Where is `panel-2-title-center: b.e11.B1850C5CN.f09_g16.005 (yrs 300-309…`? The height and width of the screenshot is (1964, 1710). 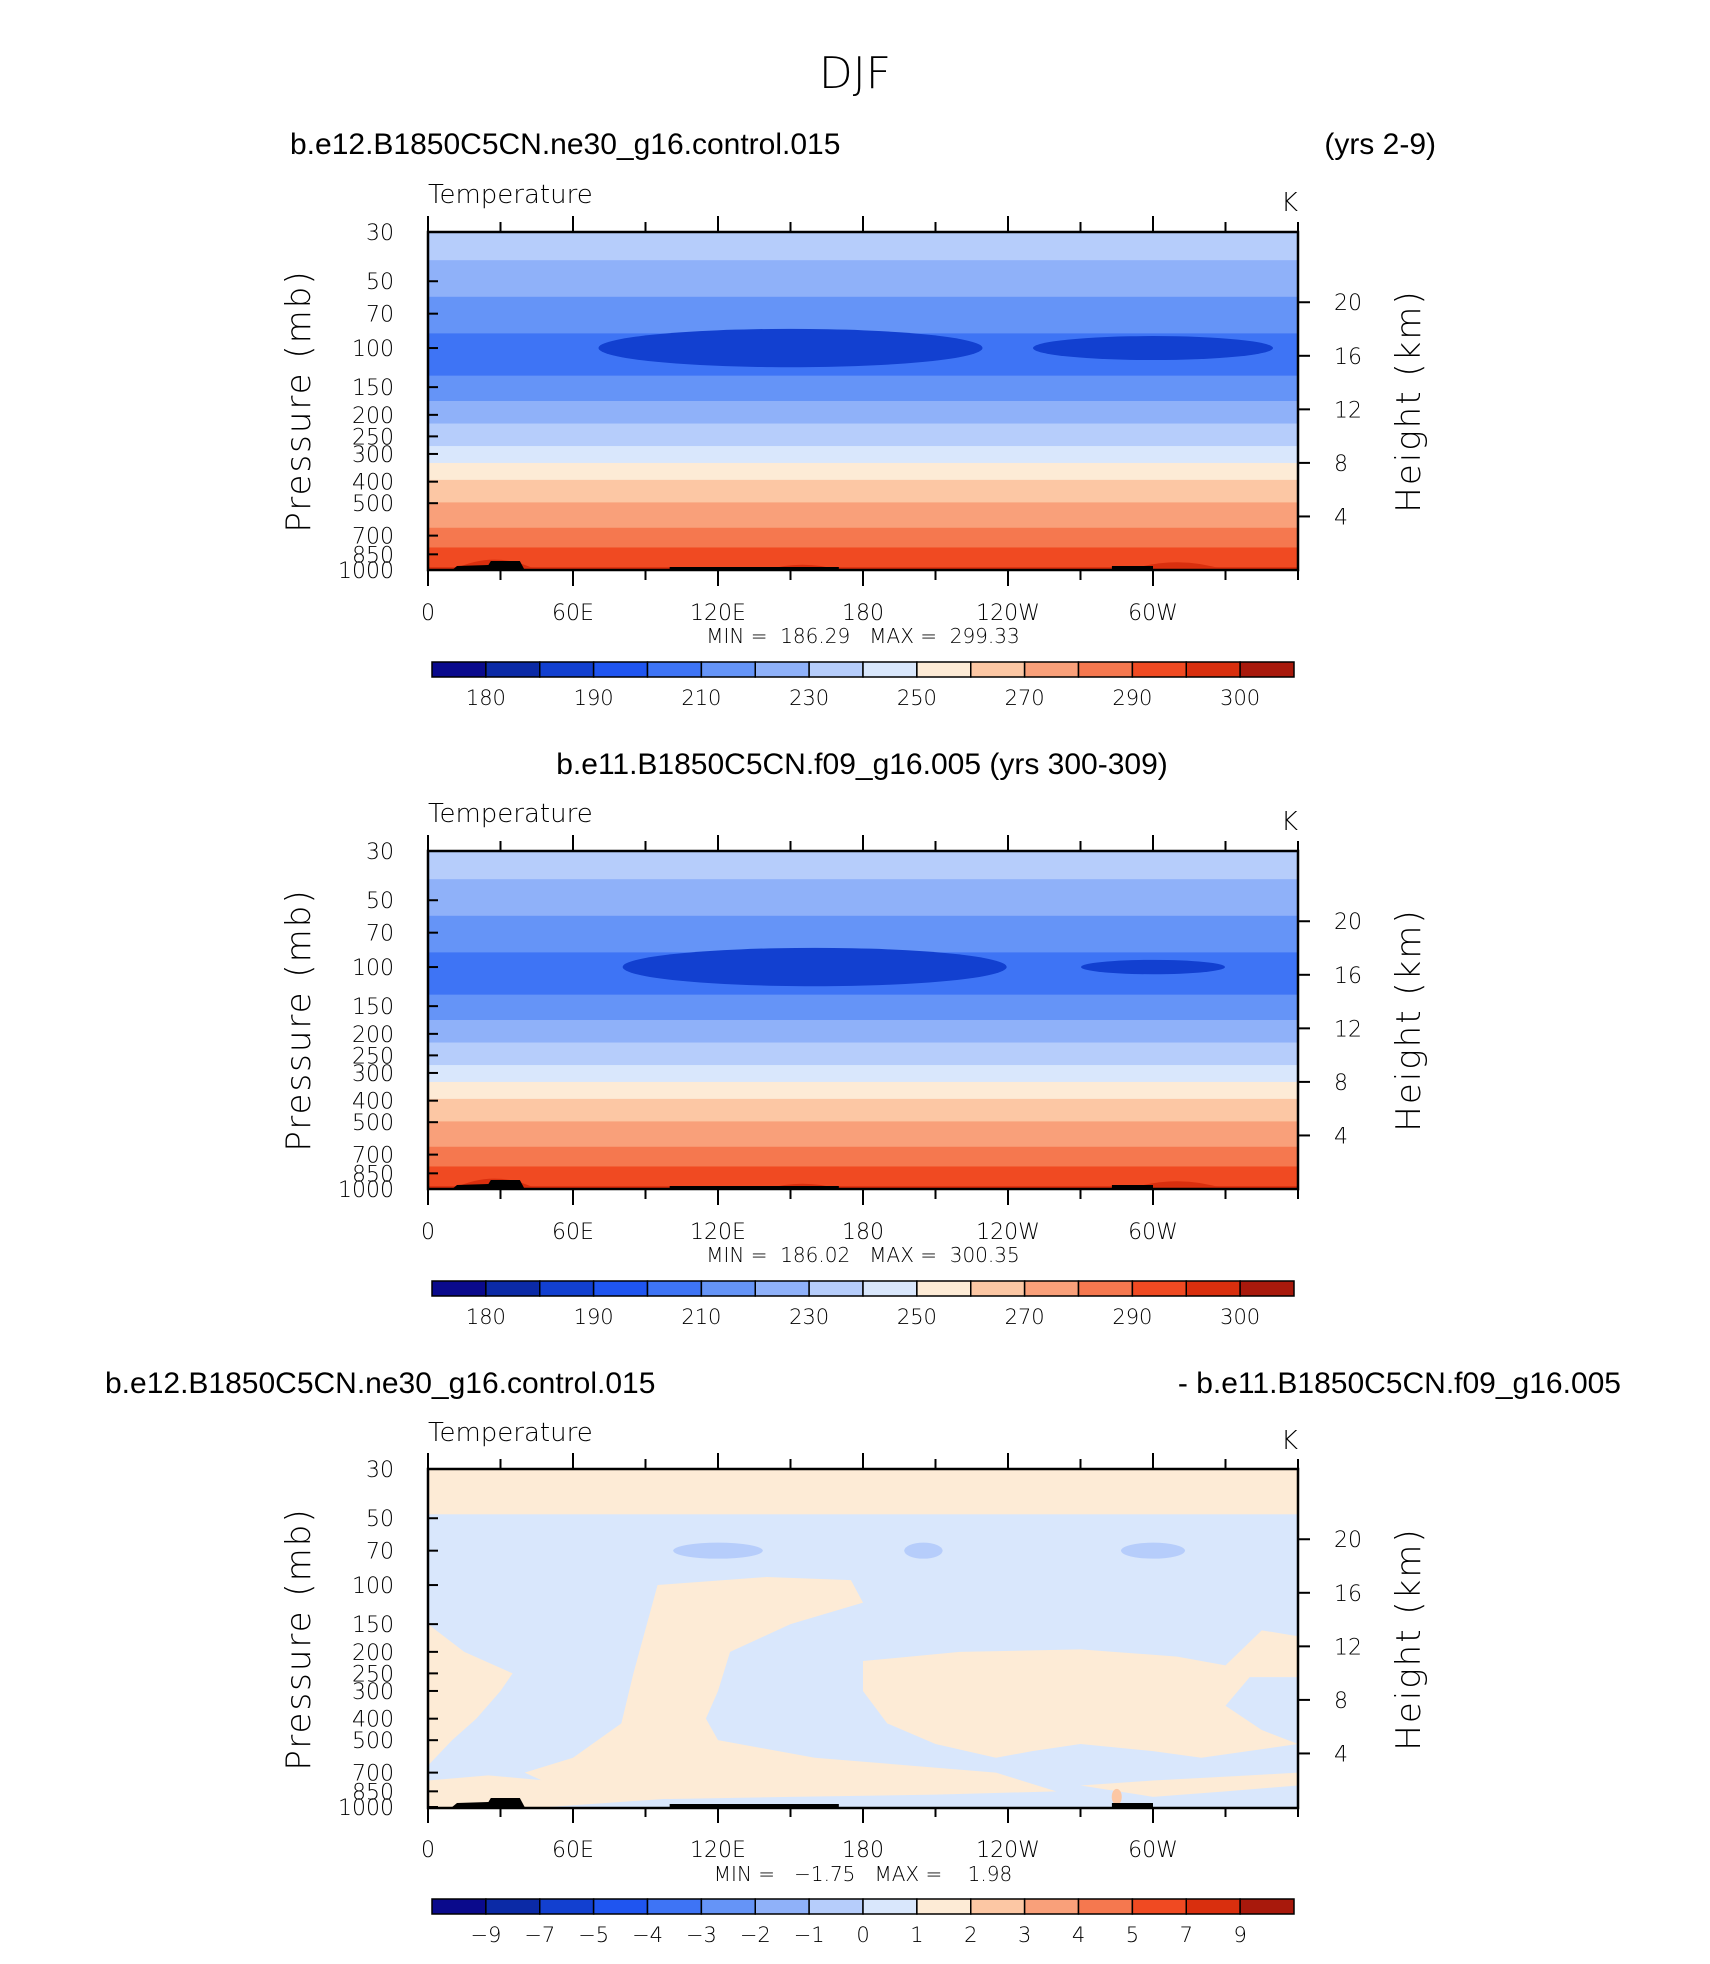 panel-2-title-center: b.e11.B1850C5CN.f09_g16.005 (yrs 300-309… is located at coordinates (862, 764).